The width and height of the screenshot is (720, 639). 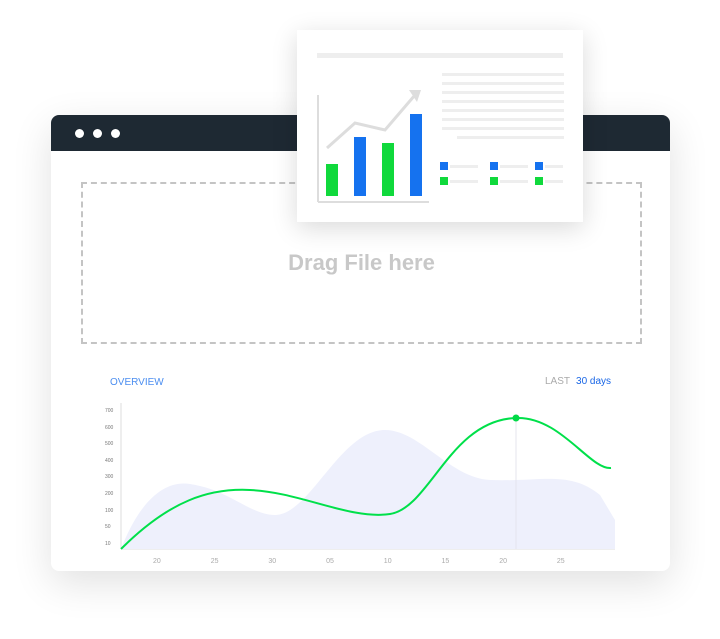 What do you see at coordinates (361, 262) in the screenshot?
I see `dropzone-label: Drag File here` at bounding box center [361, 262].